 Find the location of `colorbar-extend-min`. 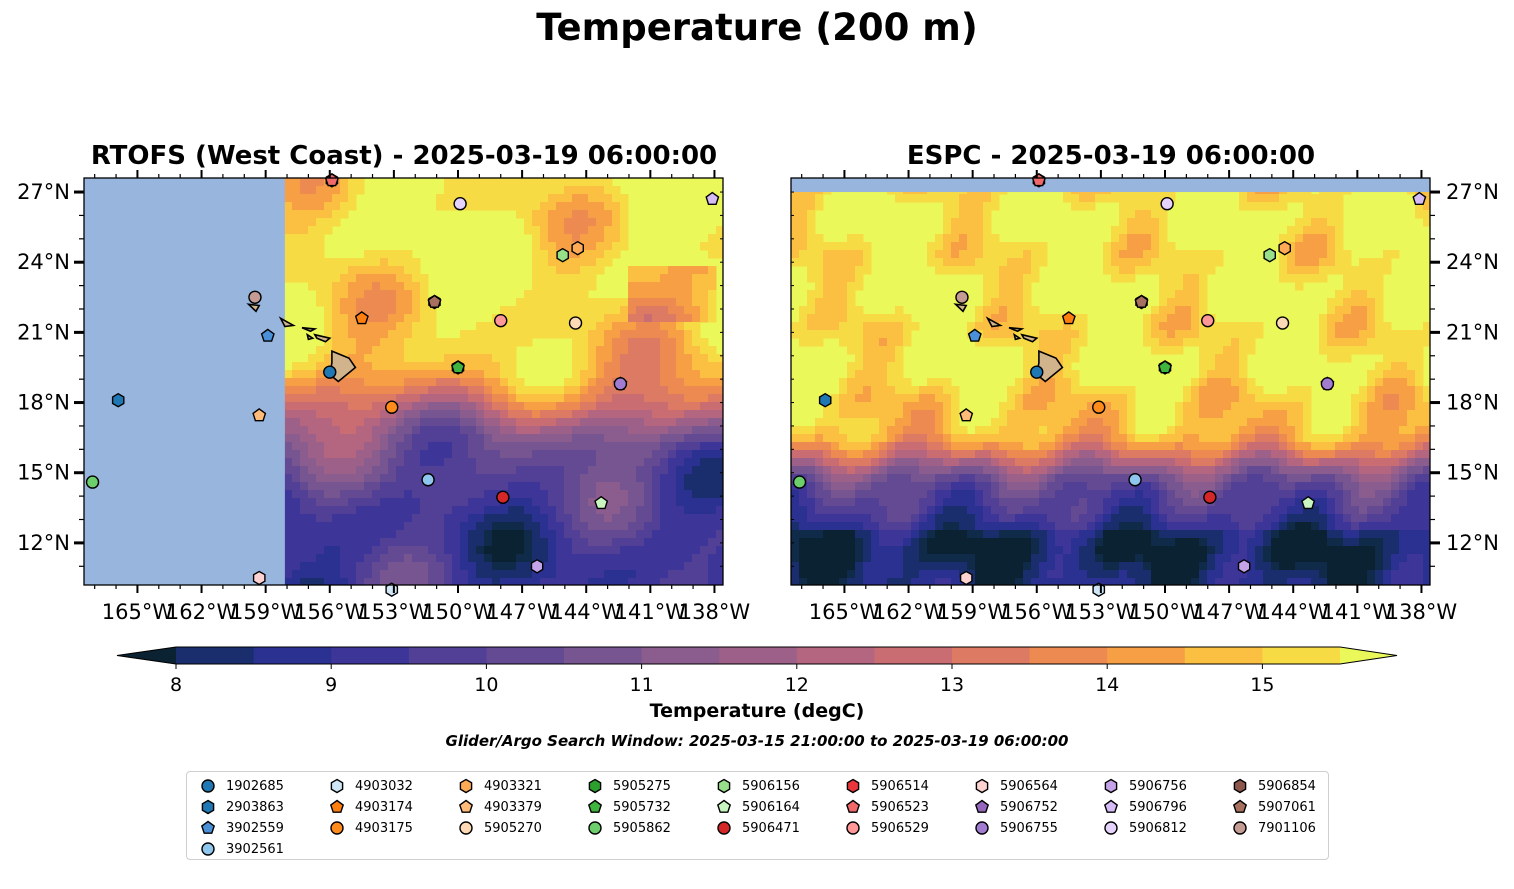

colorbar-extend-min is located at coordinates (146, 655).